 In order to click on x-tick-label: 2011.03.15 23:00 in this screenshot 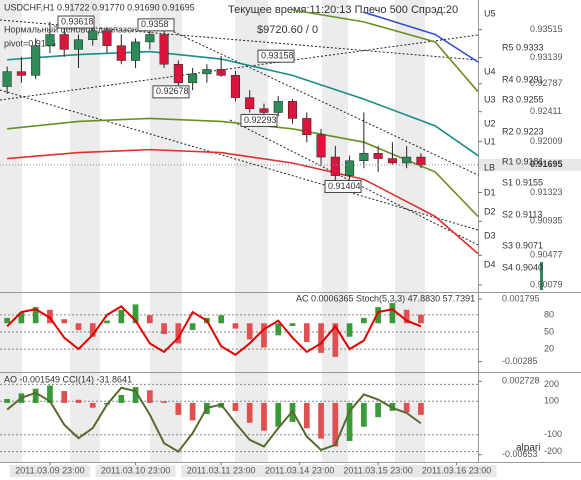, I will do `click(377, 470)`.